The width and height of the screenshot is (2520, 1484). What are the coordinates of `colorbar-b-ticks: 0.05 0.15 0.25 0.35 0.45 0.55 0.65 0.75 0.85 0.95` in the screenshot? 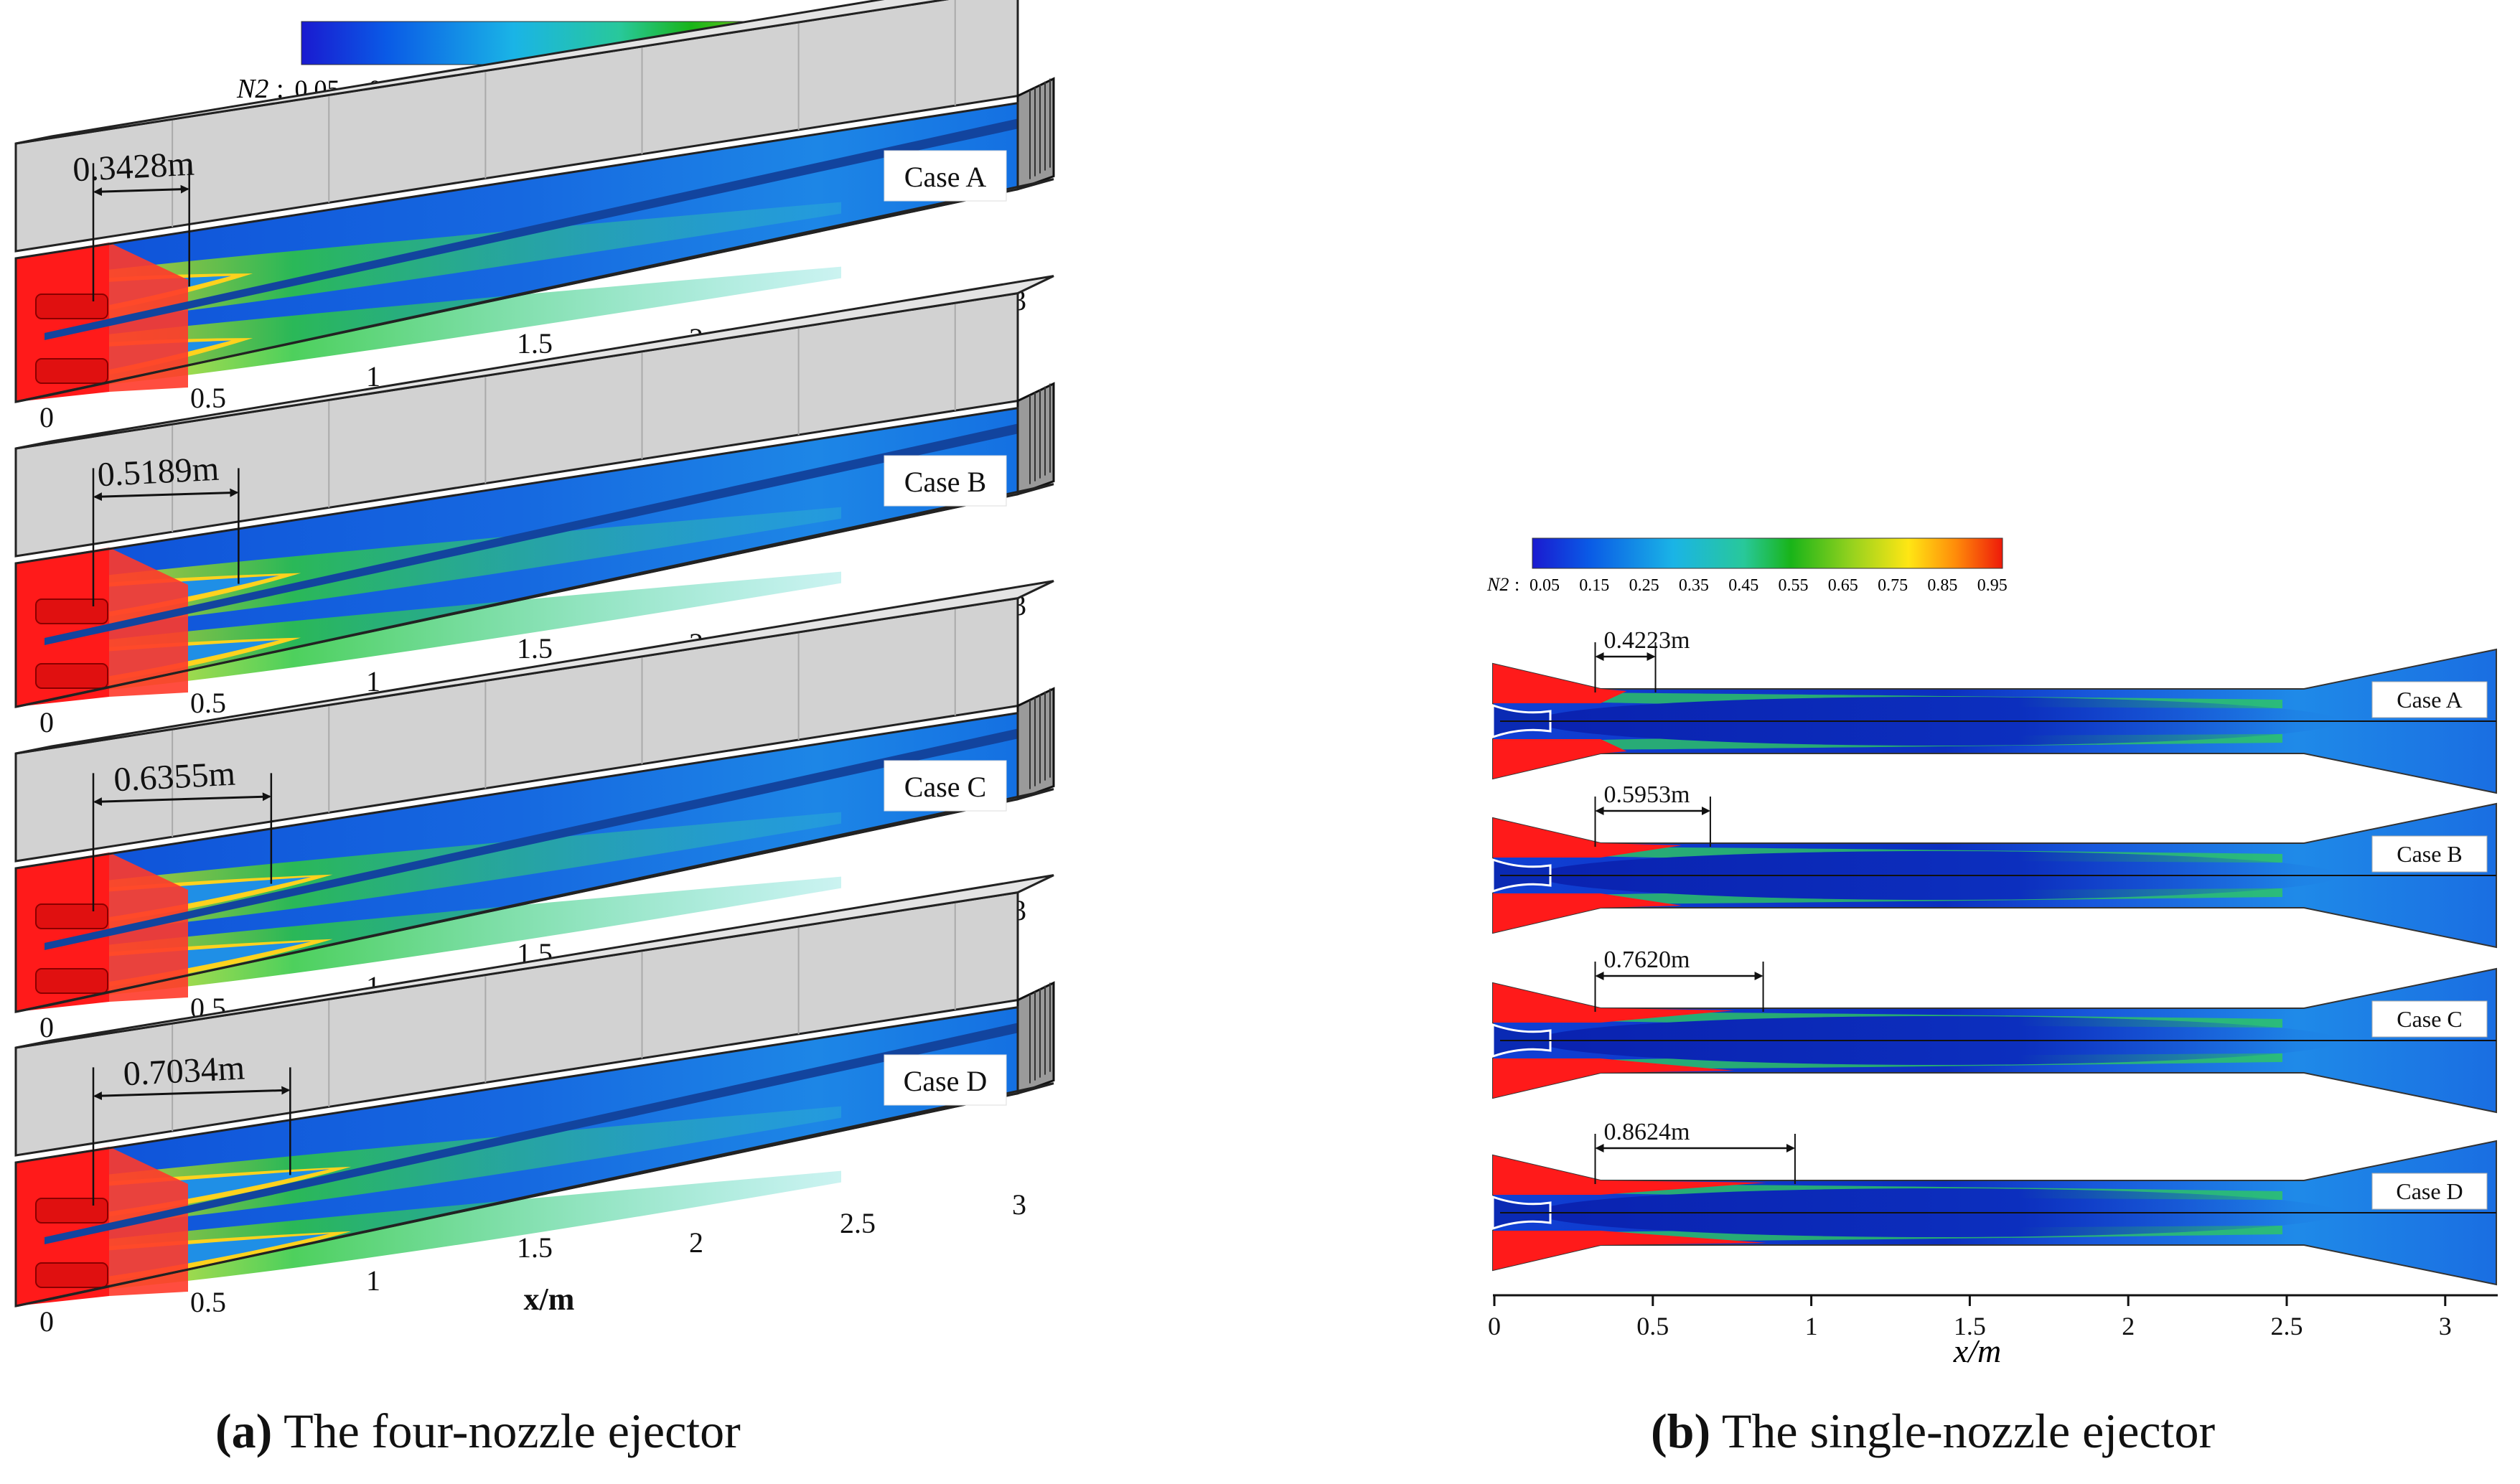 It's located at (1769, 585).